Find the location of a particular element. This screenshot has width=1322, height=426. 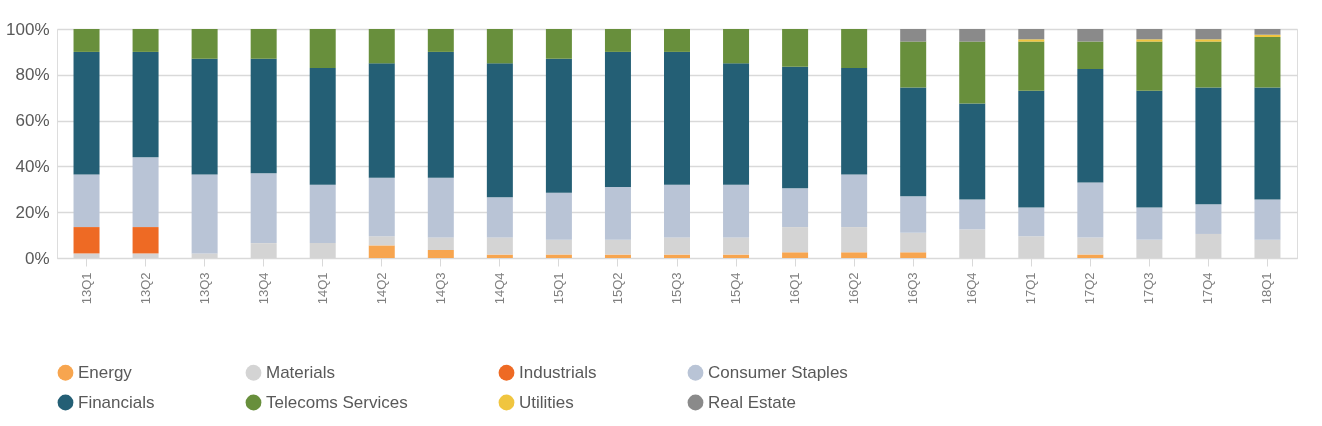

x-tick-label: 16Q4 is located at coordinates (972, 288).